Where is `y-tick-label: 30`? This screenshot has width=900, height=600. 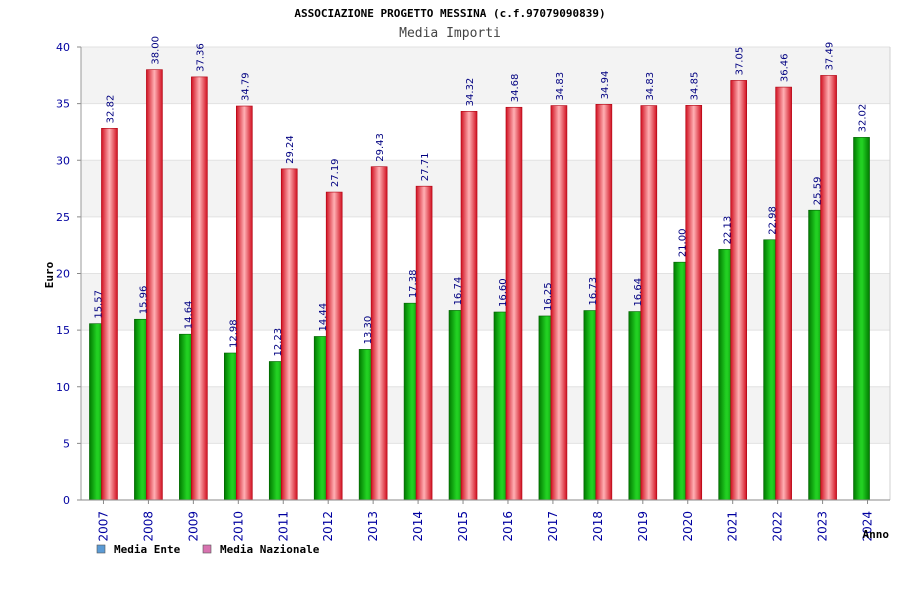 y-tick-label: 30 is located at coordinates (63, 160).